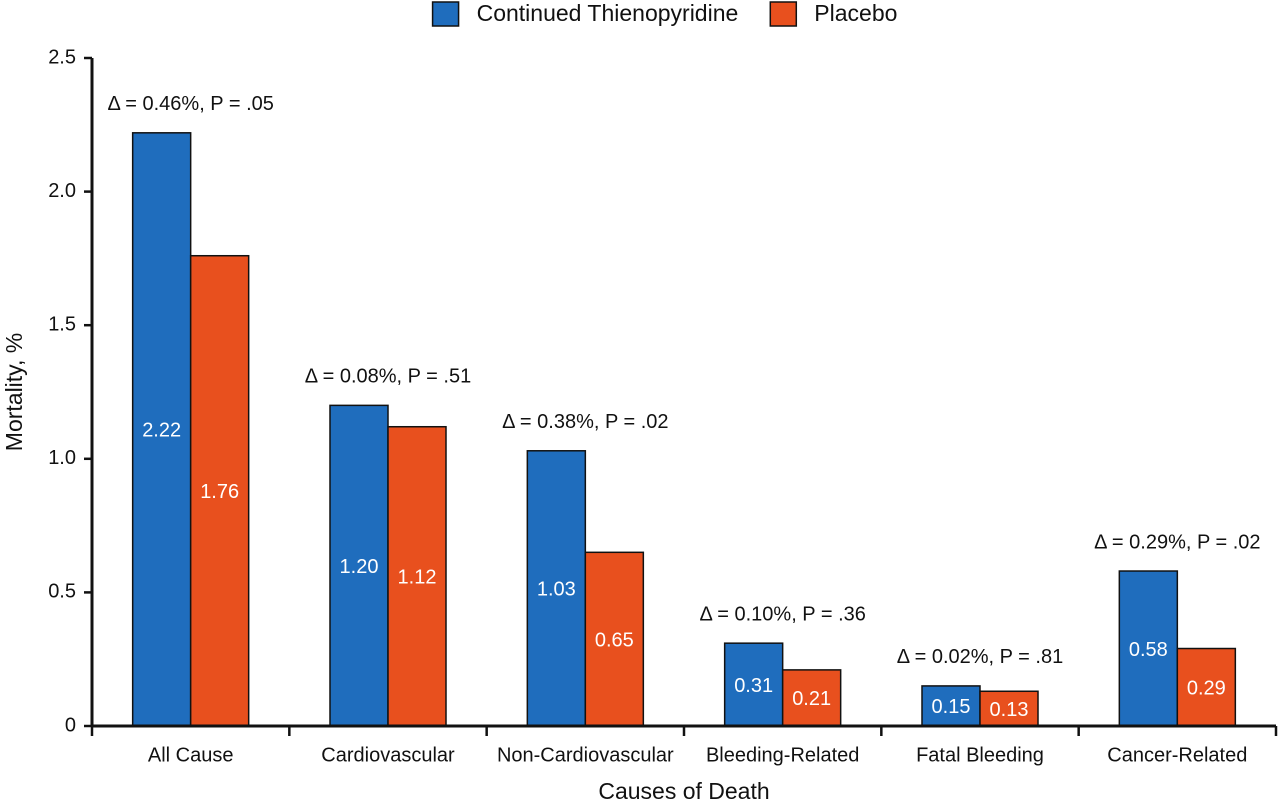 Image resolution: width=1280 pixels, height=805 pixels. I want to click on legend-label: Continued Thienopyridine, so click(608, 13).